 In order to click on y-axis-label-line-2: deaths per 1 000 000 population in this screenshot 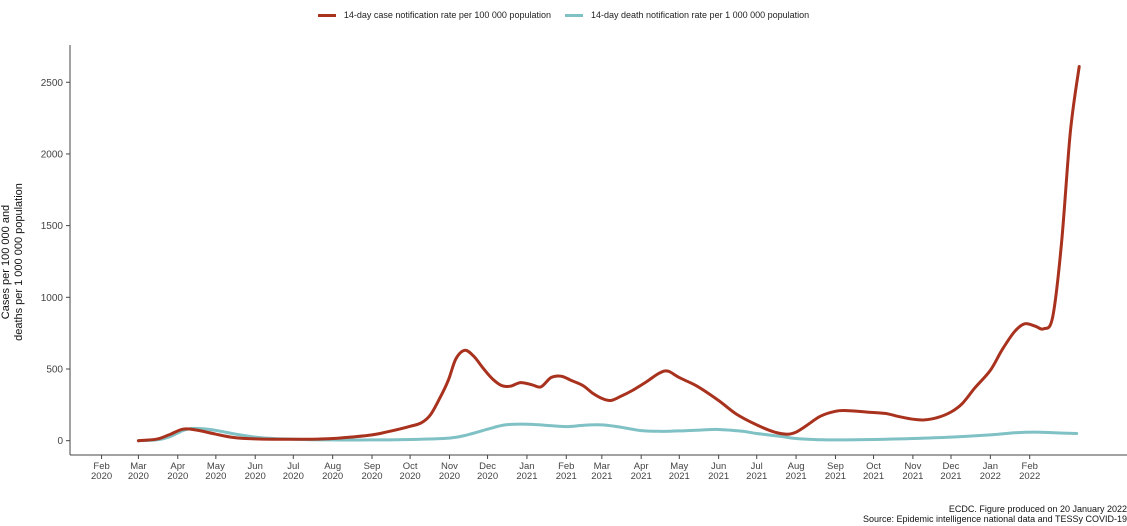, I will do `click(19, 262)`.